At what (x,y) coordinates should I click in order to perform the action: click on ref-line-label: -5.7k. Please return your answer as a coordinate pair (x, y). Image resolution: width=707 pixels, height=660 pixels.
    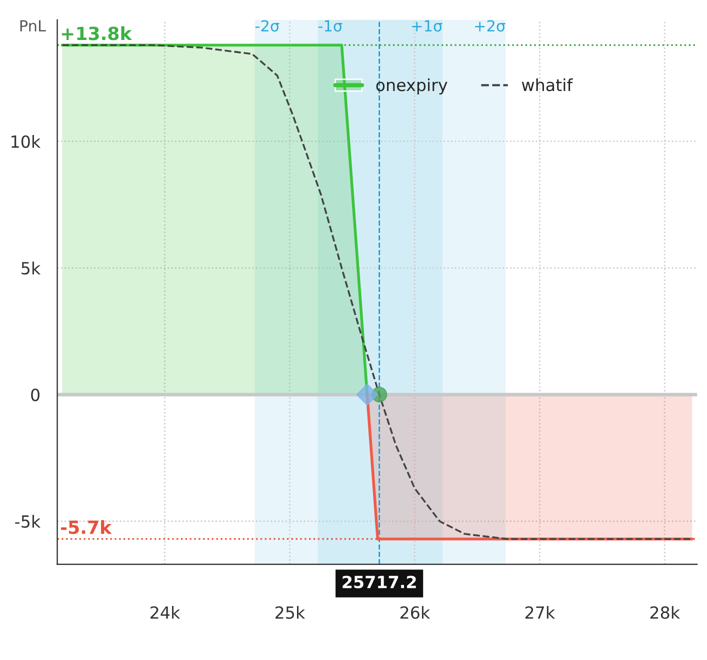
    Looking at the image, I should click on (86, 527).